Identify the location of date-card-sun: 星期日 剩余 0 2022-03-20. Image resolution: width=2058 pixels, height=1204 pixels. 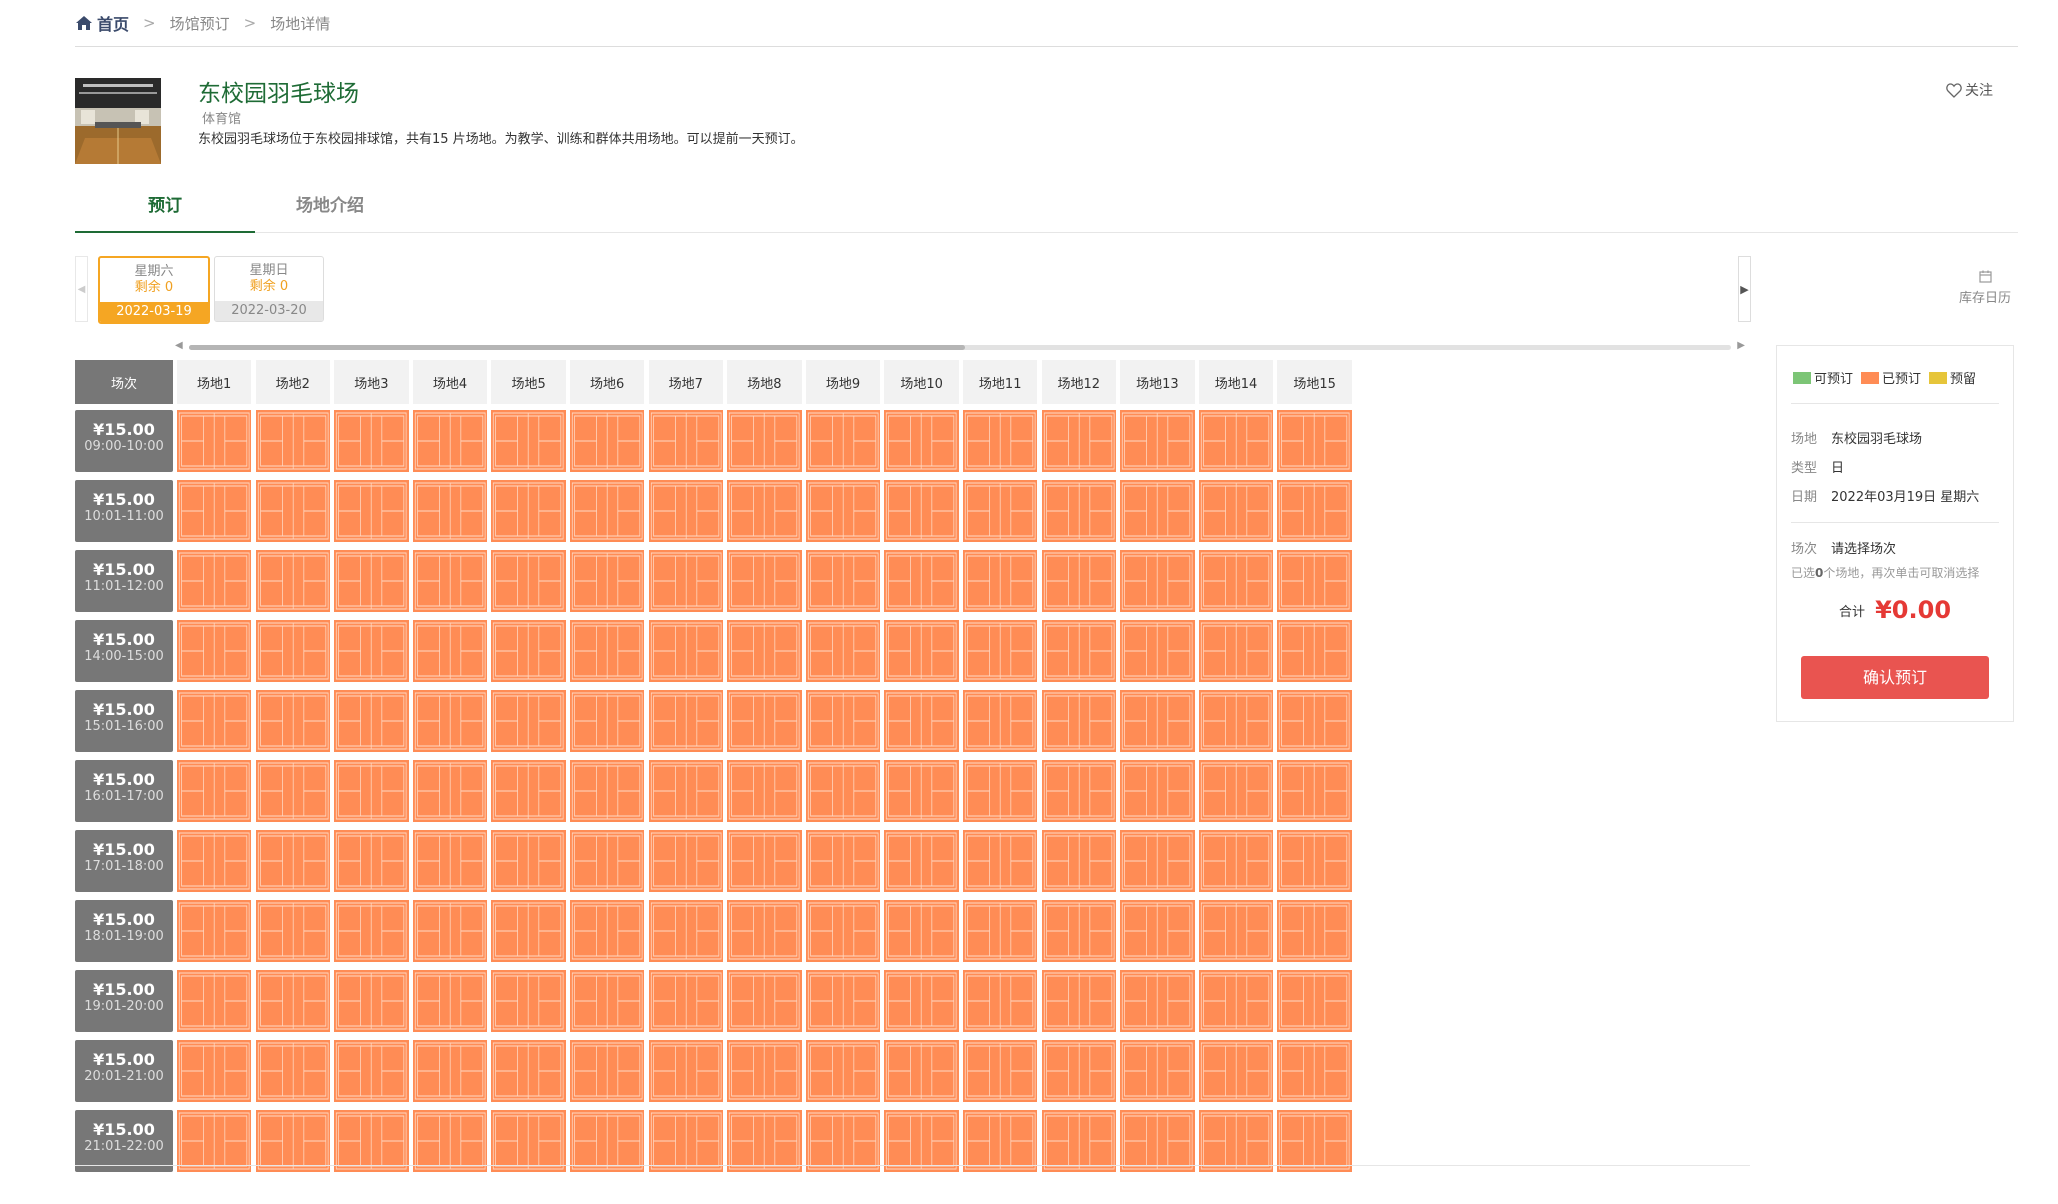
(269, 289).